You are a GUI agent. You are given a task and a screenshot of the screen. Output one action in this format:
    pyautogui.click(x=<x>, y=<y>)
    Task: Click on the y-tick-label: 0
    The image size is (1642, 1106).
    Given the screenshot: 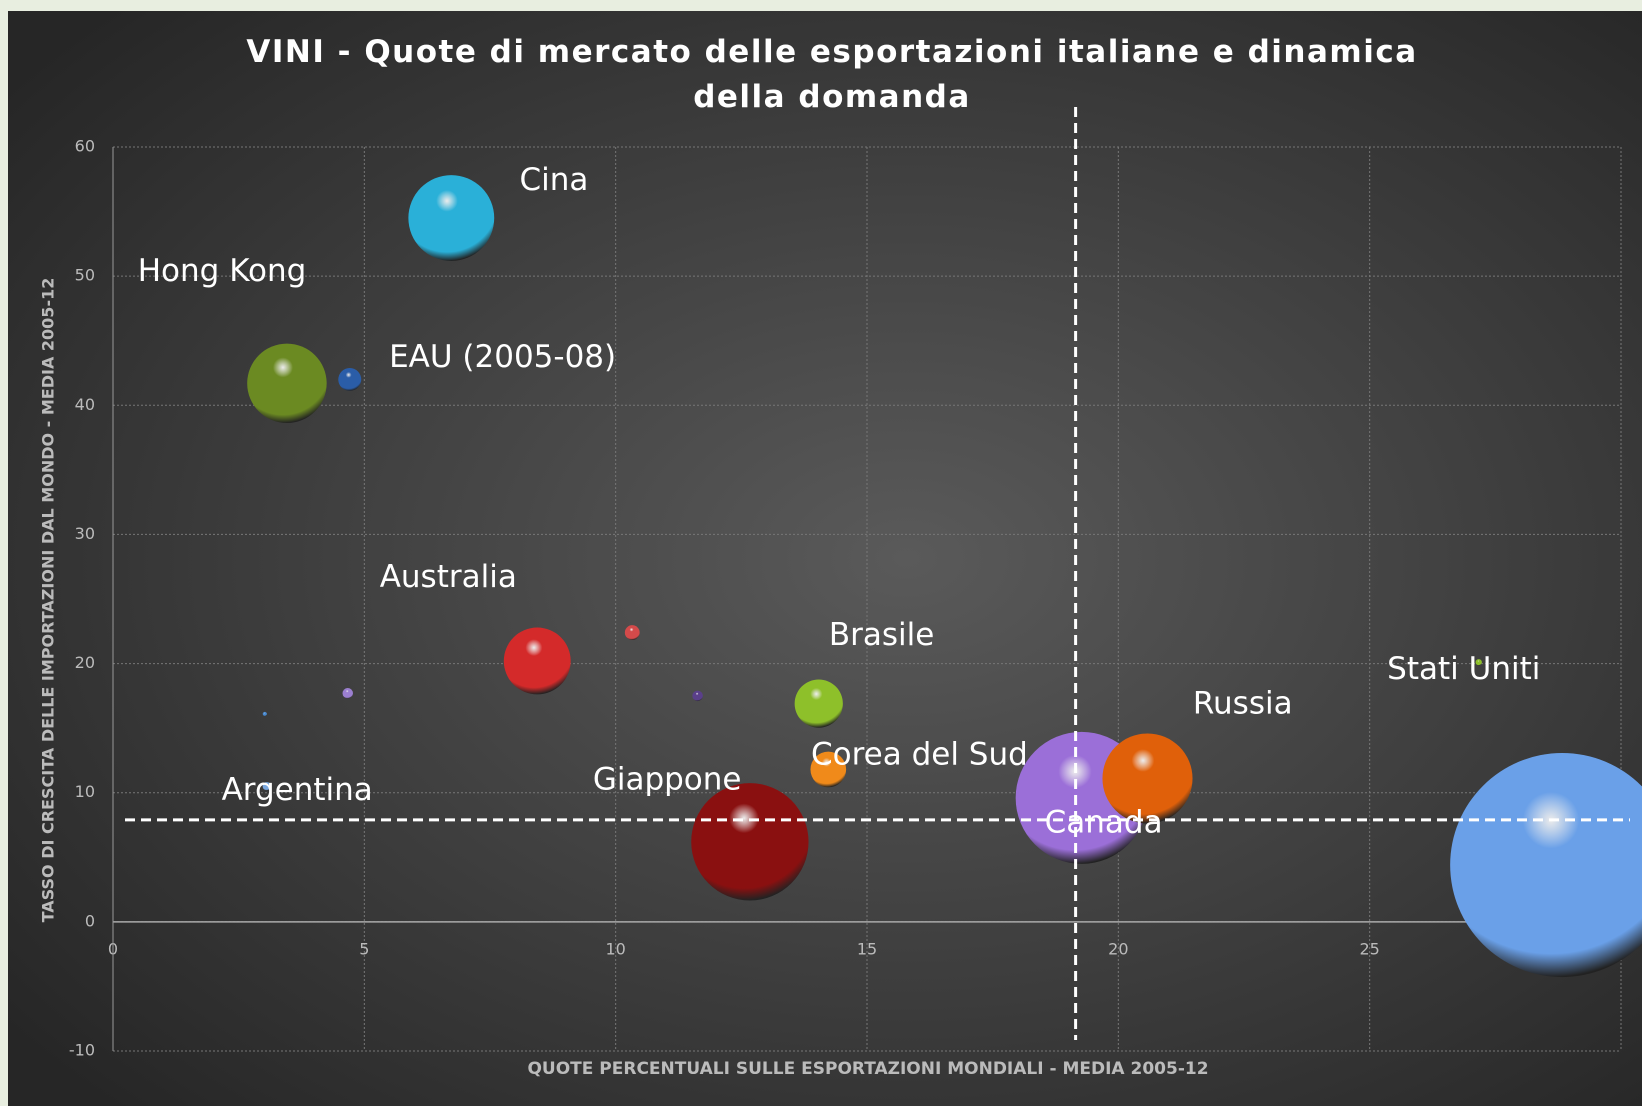 What is the action you would take?
    pyautogui.click(x=90, y=920)
    